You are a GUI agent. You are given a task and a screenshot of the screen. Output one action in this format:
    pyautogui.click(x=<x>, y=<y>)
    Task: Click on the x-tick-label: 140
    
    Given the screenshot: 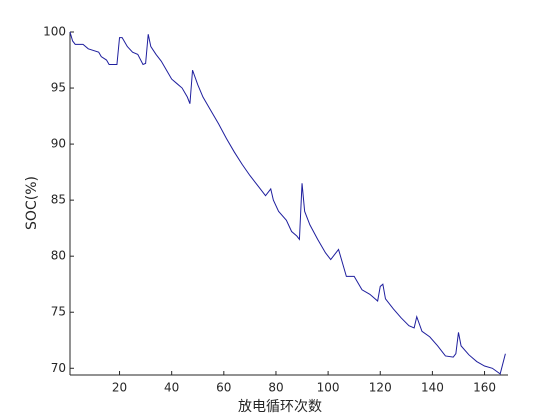 What is the action you would take?
    pyautogui.click(x=432, y=388)
    